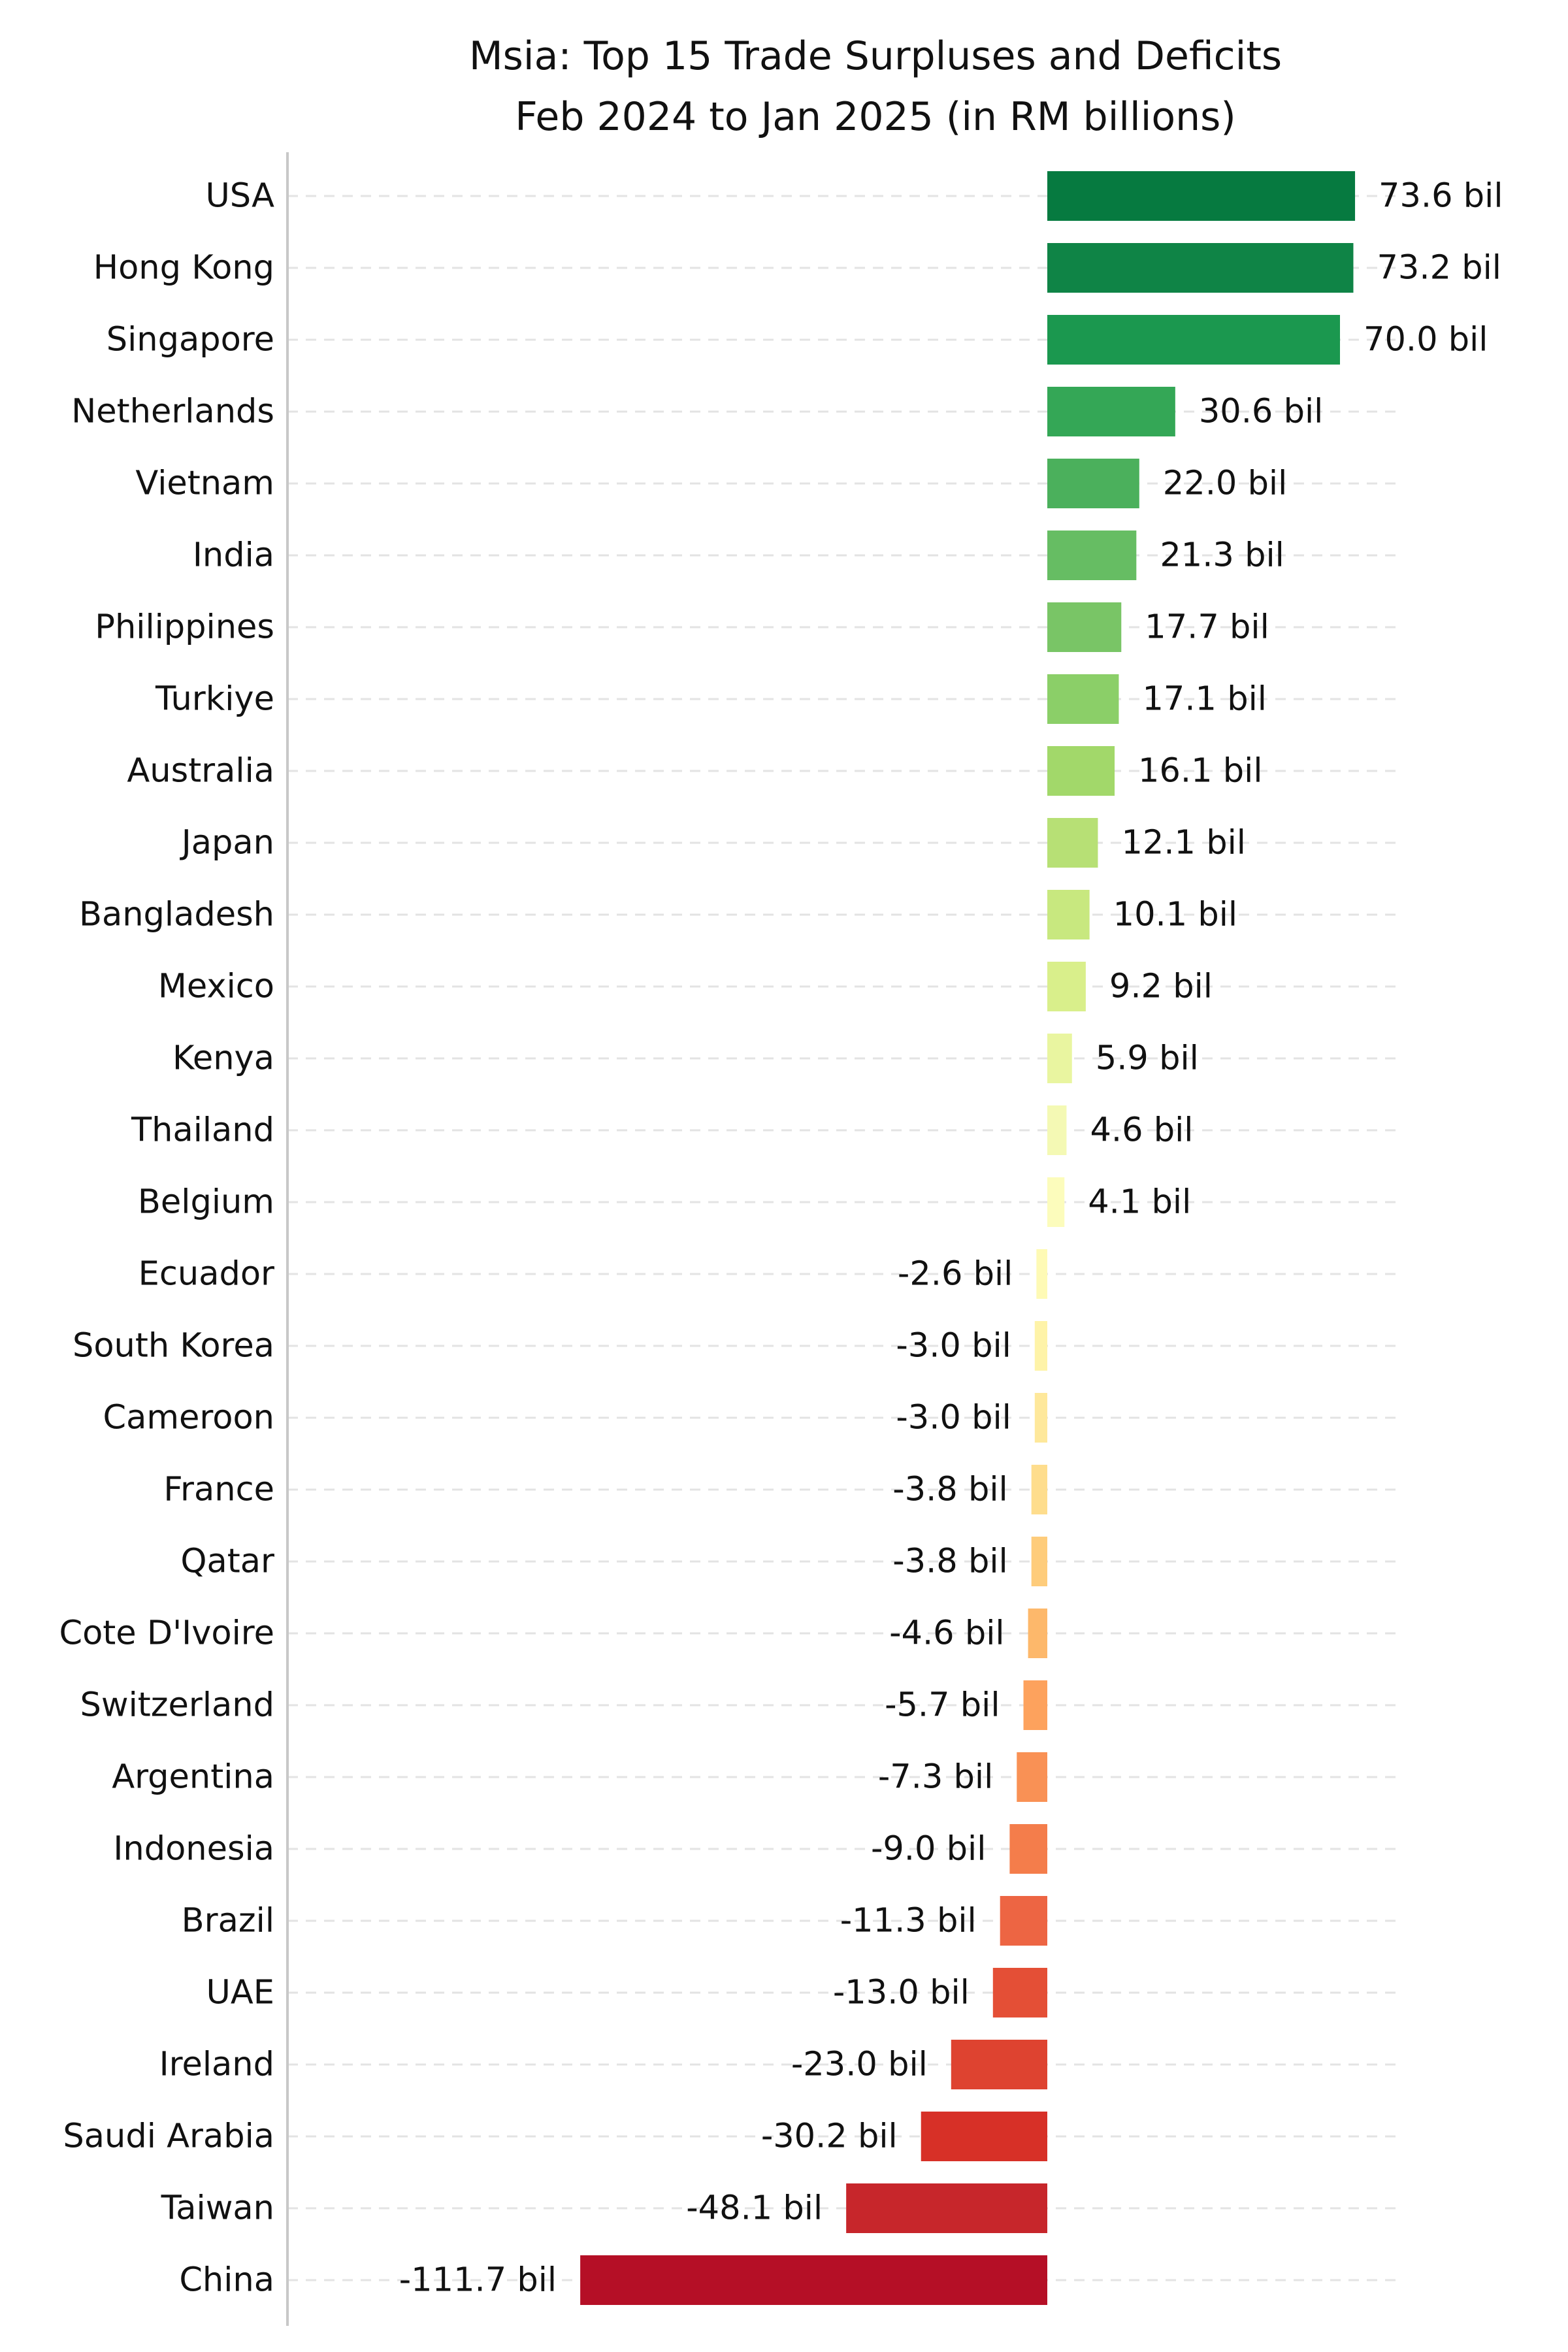  Describe the element at coordinates (183, 268) in the screenshot. I see `category-label: Hong Kong` at that location.